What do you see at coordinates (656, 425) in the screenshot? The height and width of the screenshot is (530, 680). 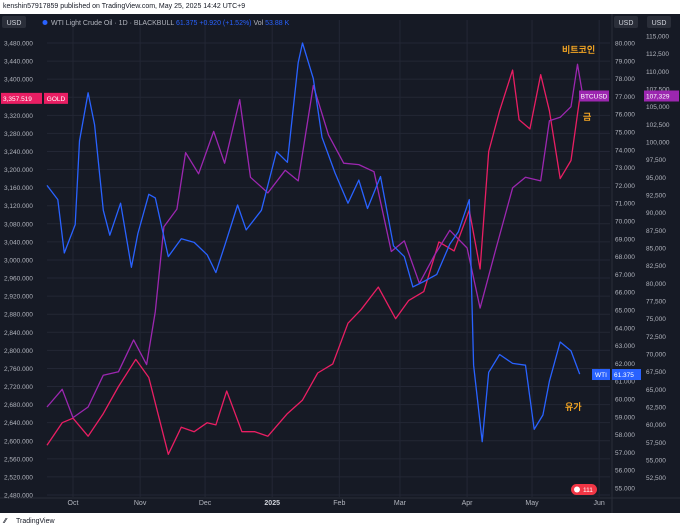 I see `right-axis-tick-label: 60,000` at bounding box center [656, 425].